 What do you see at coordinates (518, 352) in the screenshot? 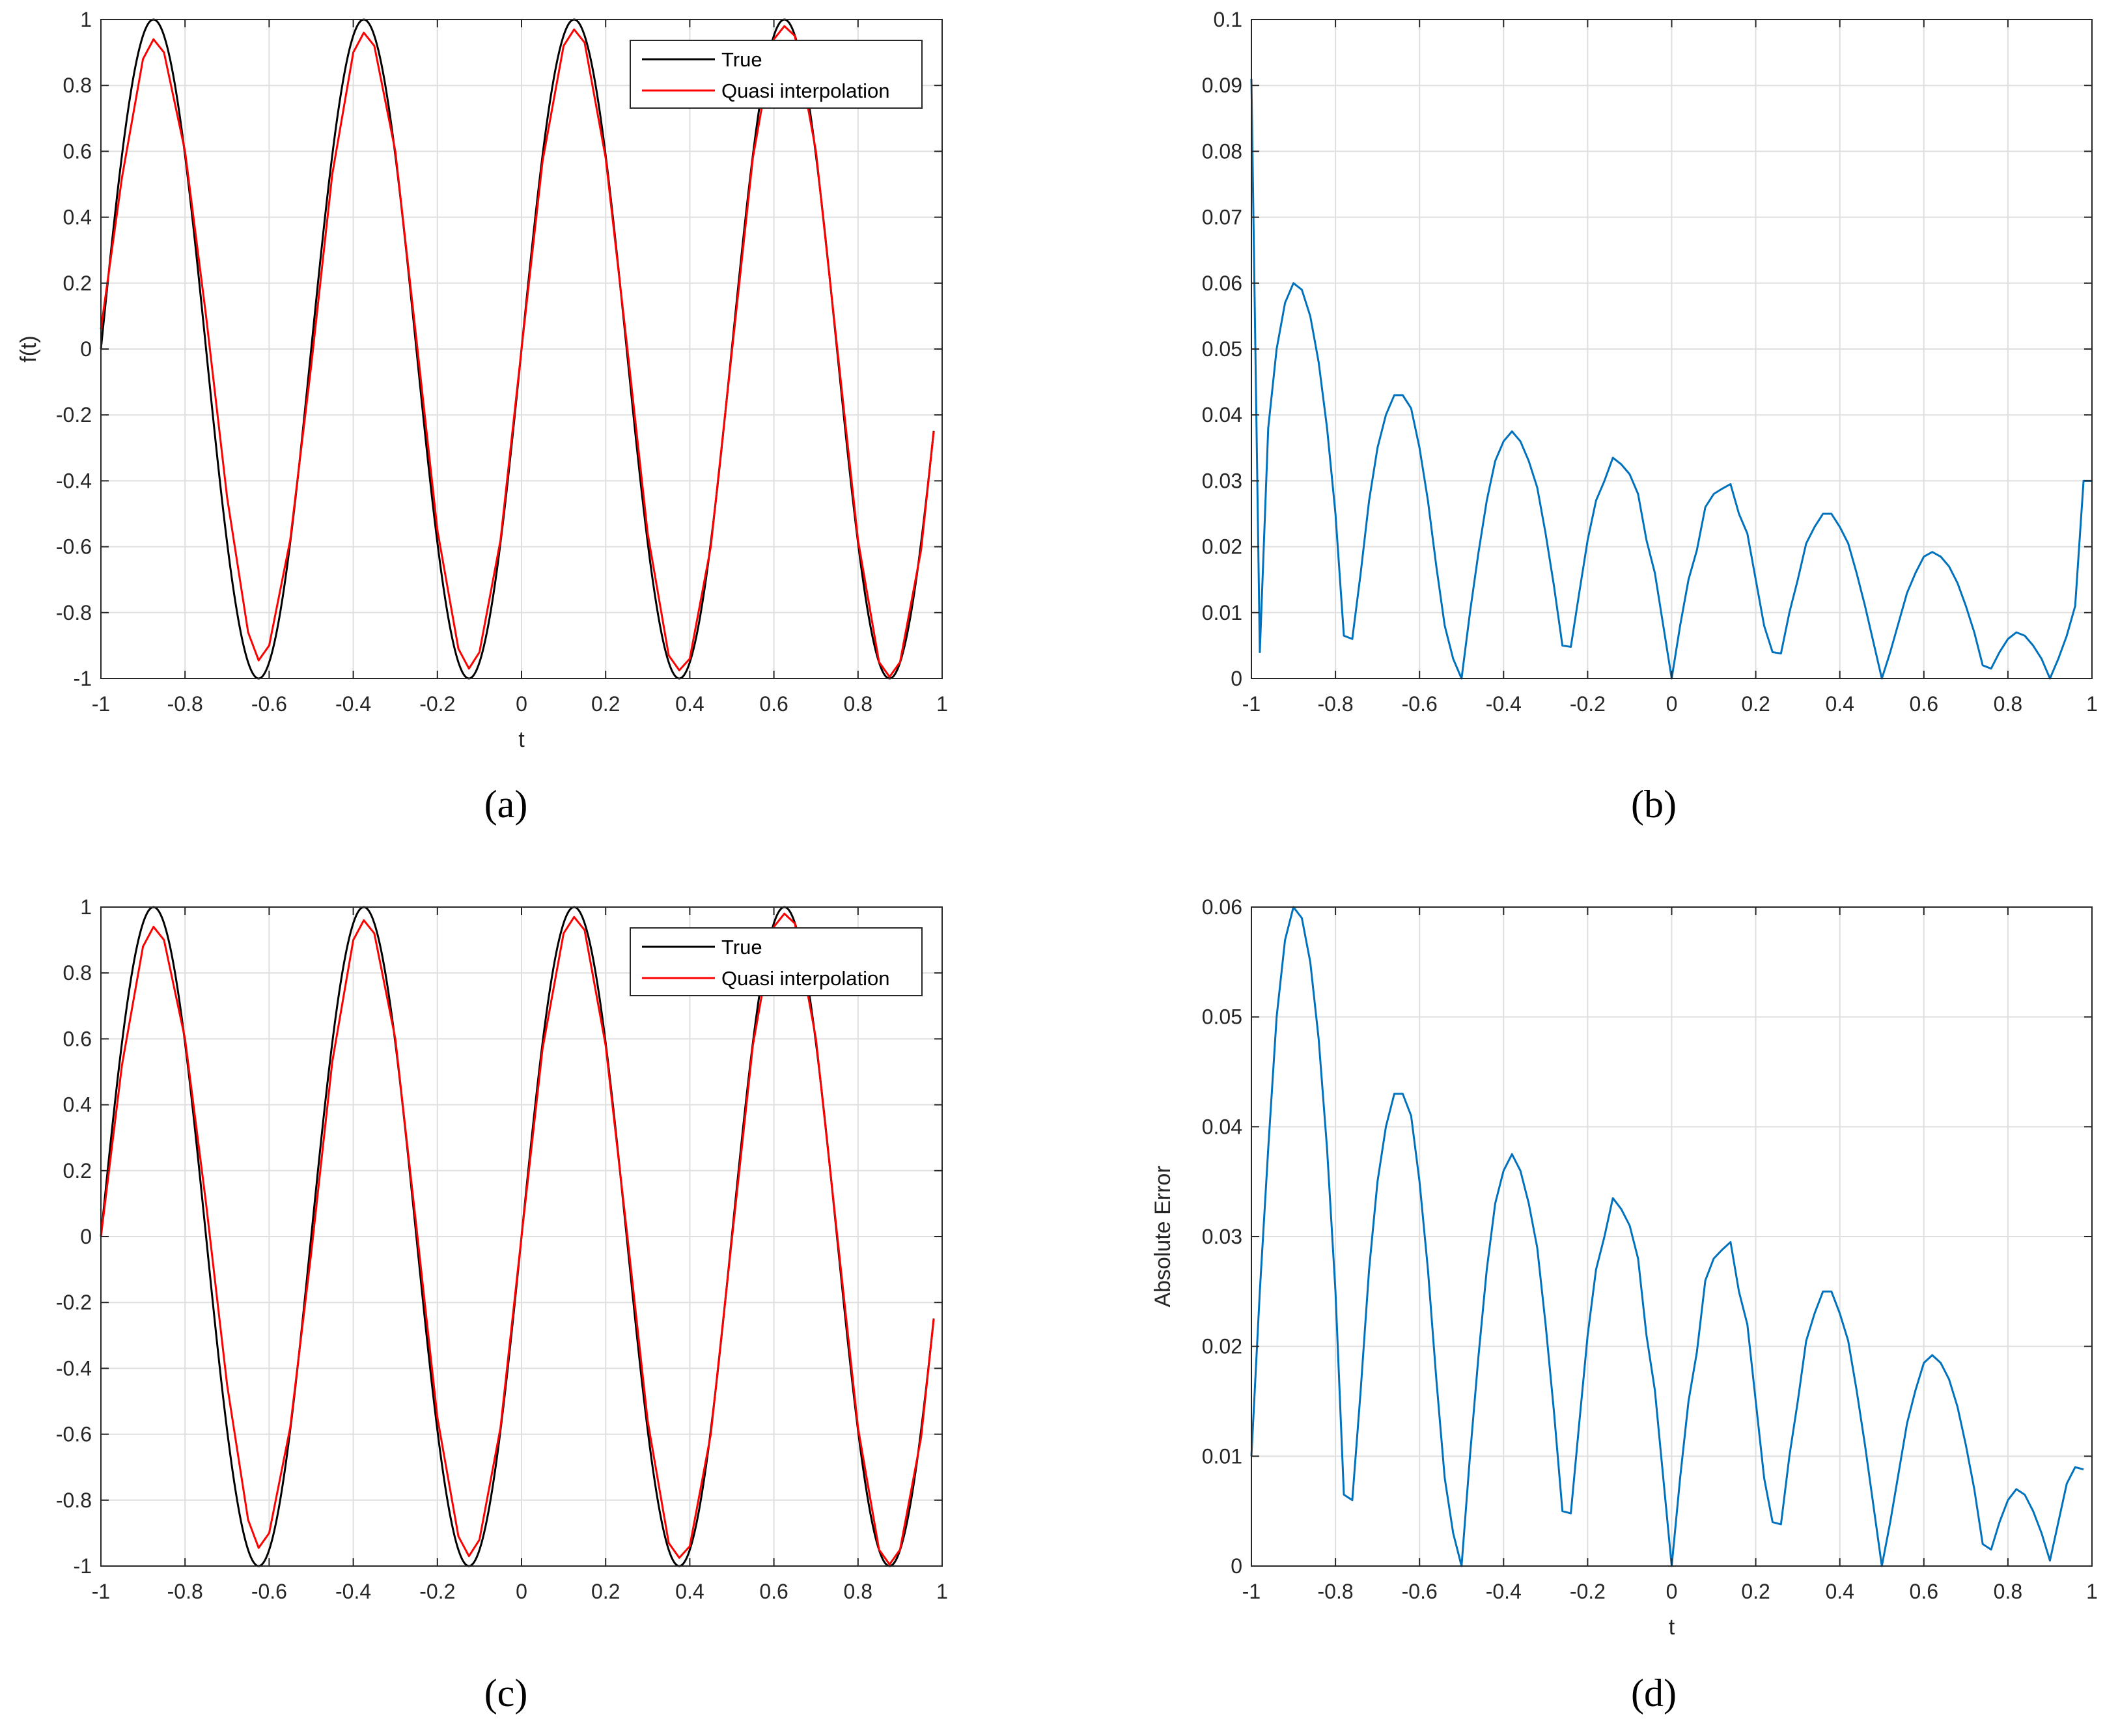
I see `series-line-quasi-interpolation-a` at bounding box center [518, 352].